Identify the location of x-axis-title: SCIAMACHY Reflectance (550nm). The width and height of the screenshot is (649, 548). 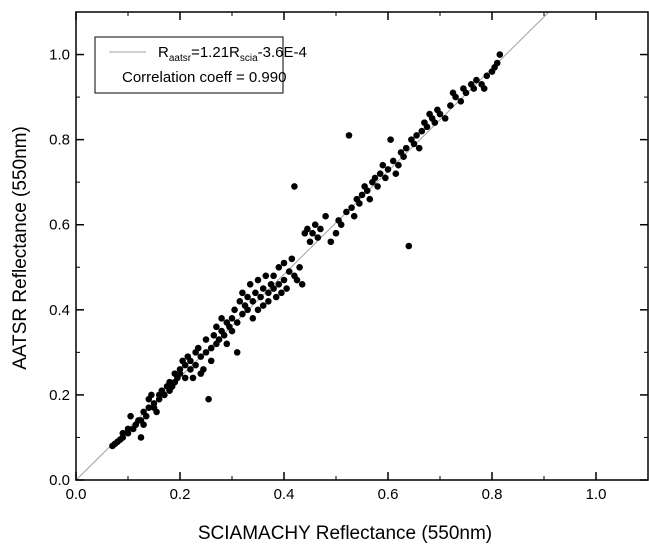
(345, 533).